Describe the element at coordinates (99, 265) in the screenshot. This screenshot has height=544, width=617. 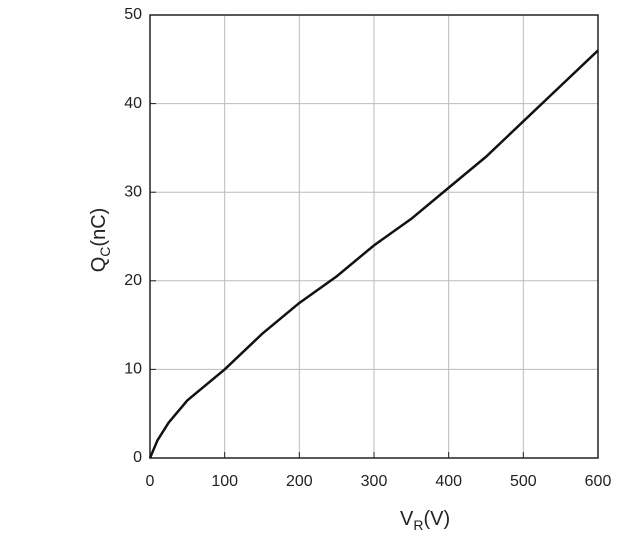
I see `y-symbol: Q` at that location.